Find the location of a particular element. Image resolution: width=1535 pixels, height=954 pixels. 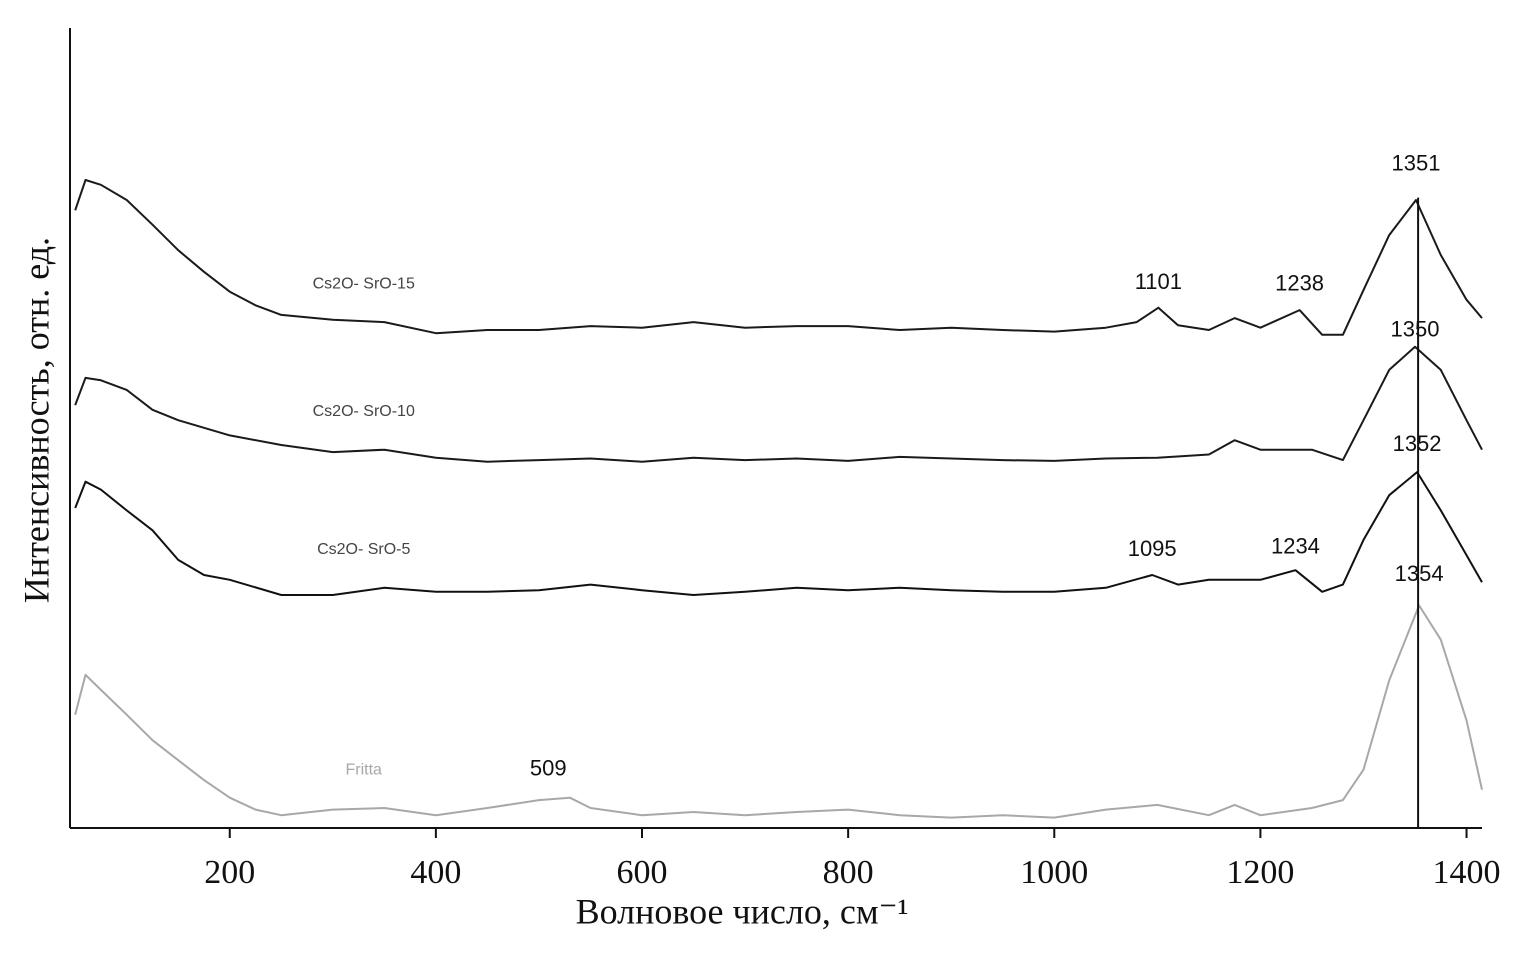

peak-label: 1350 is located at coordinates (1415, 329).